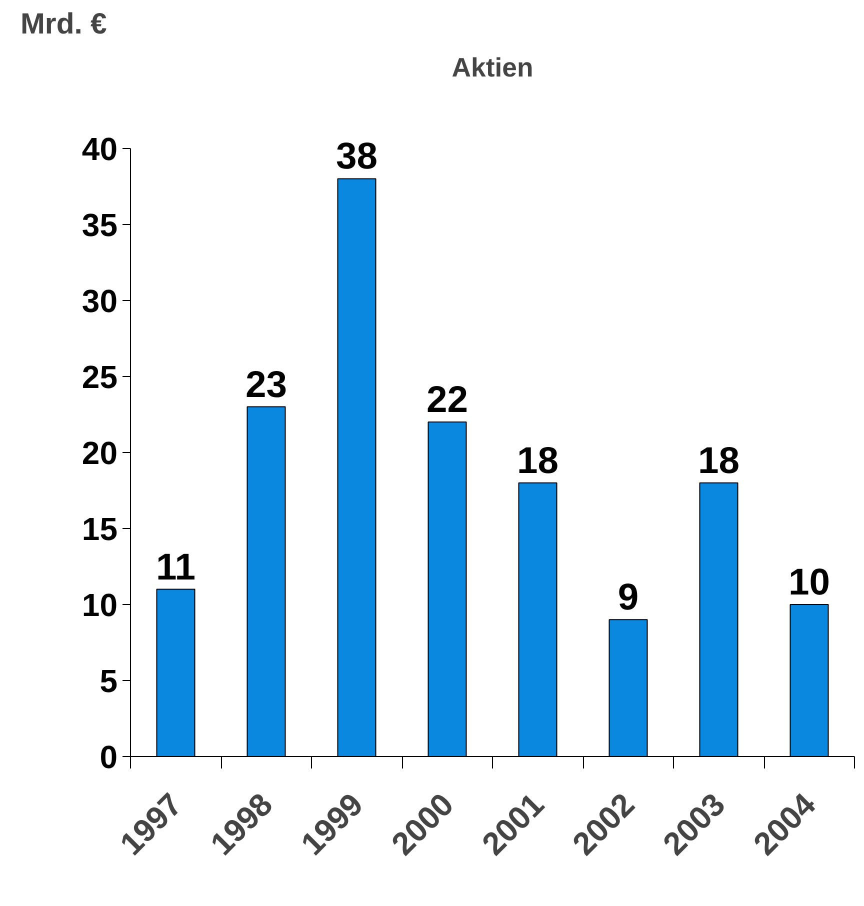 Image resolution: width=864 pixels, height=906 pixels. Describe the element at coordinates (100, 452) in the screenshot. I see `y-tick-label: 20` at that location.